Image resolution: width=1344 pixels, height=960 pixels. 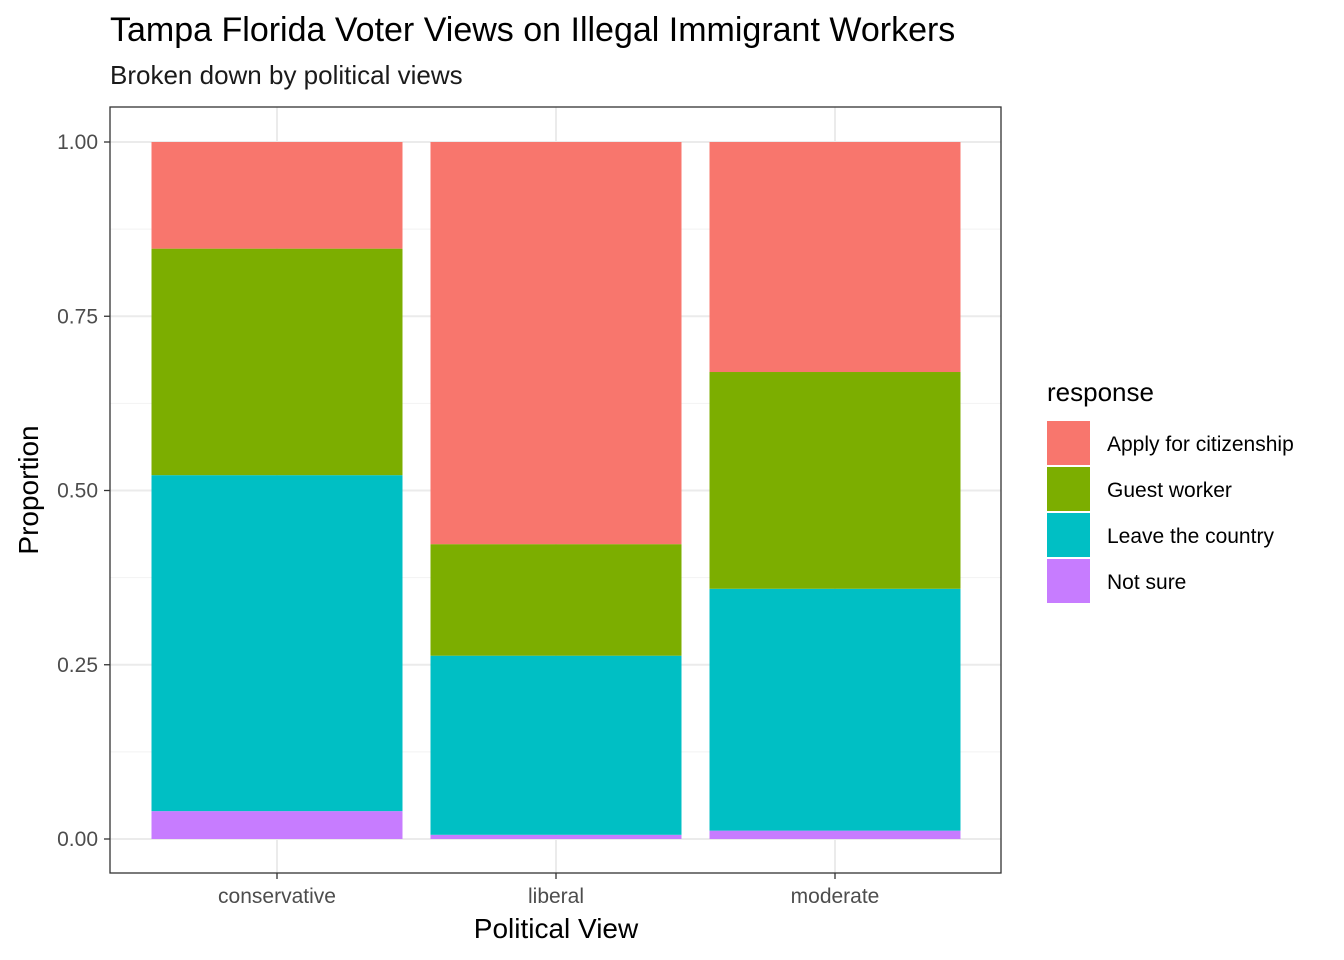 What do you see at coordinates (277, 825) in the screenshot?
I see `bar-segment-conservative-not-sure` at bounding box center [277, 825].